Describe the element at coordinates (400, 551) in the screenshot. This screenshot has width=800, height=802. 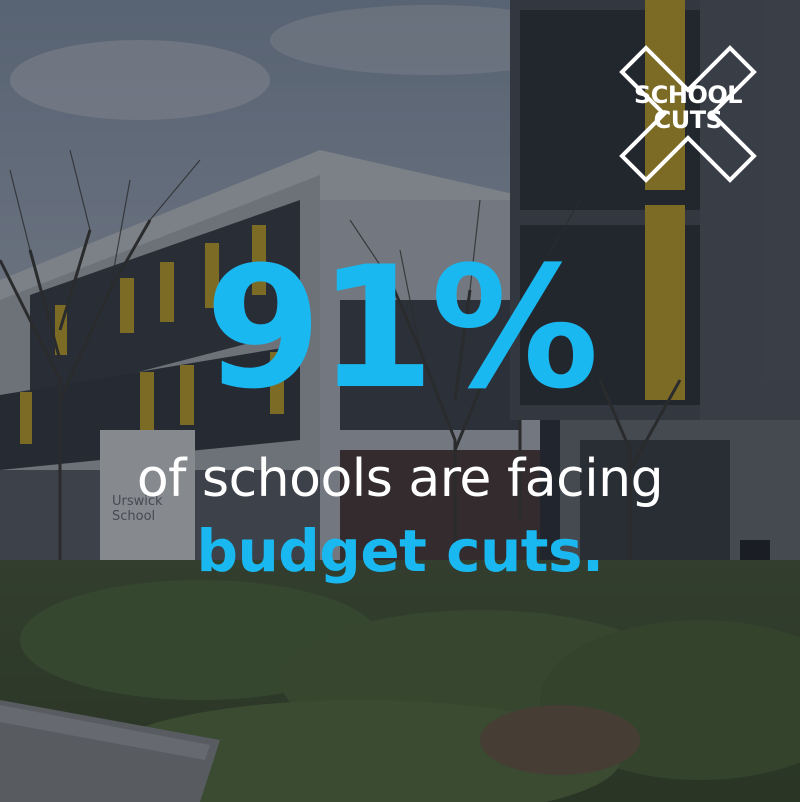
I see `headline-line-2: budget cuts.` at that location.